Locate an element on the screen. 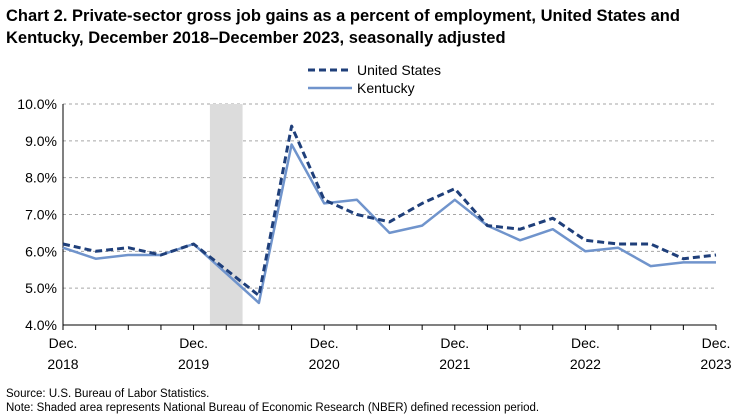  recession-shading is located at coordinates (226, 214).